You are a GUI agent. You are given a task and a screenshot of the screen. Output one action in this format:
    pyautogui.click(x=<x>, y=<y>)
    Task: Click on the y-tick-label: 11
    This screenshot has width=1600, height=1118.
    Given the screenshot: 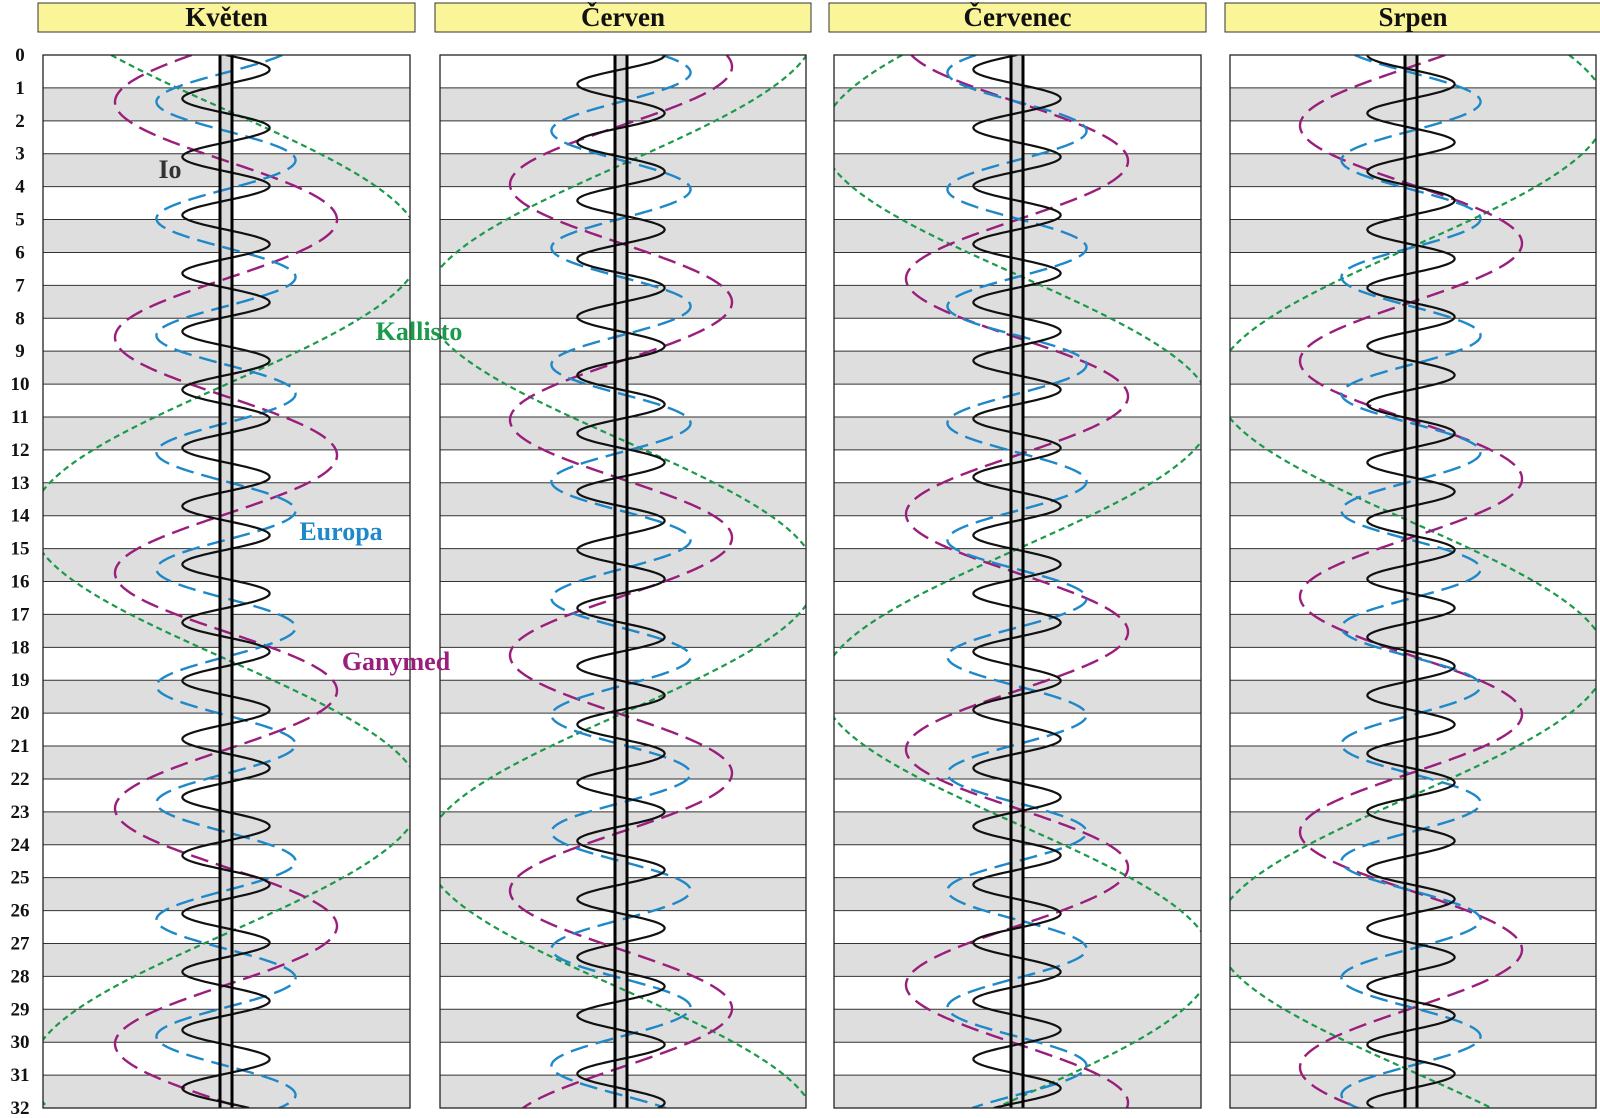 What is the action you would take?
    pyautogui.click(x=20, y=417)
    